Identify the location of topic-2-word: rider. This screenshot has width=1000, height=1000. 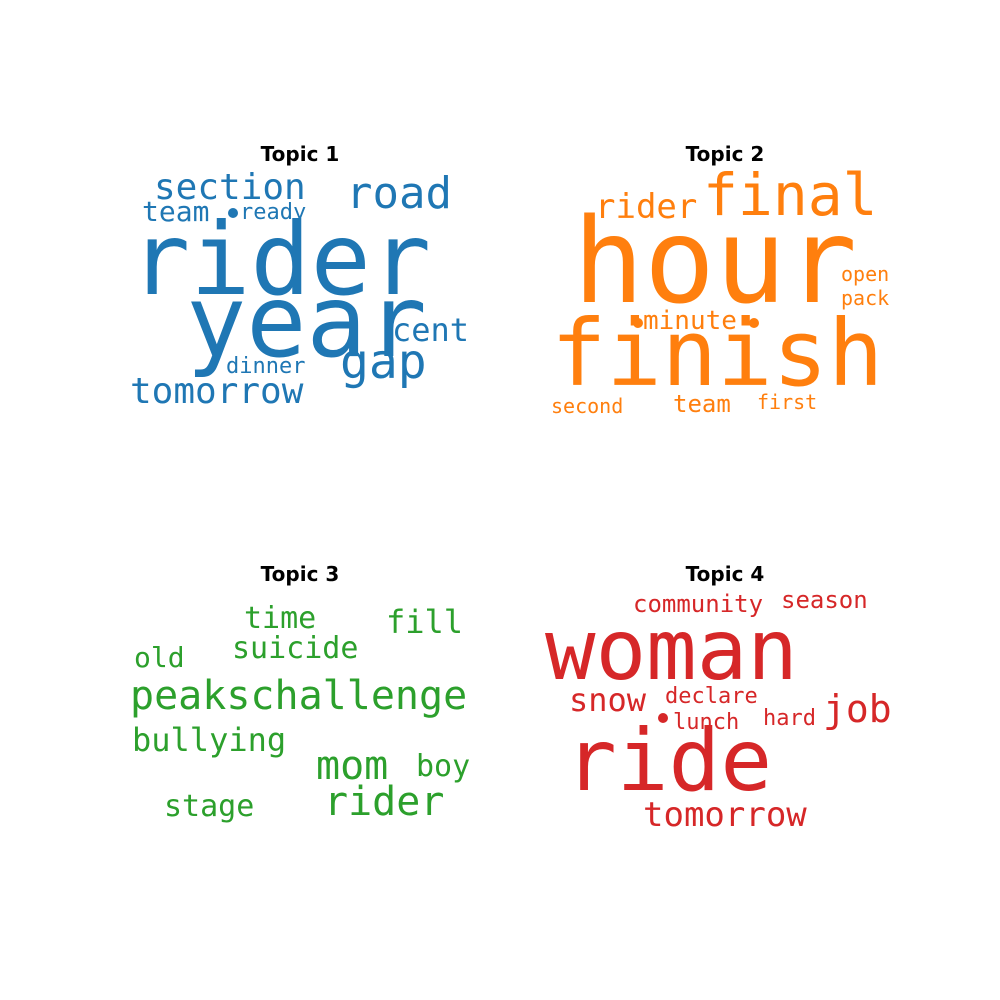
(646, 207).